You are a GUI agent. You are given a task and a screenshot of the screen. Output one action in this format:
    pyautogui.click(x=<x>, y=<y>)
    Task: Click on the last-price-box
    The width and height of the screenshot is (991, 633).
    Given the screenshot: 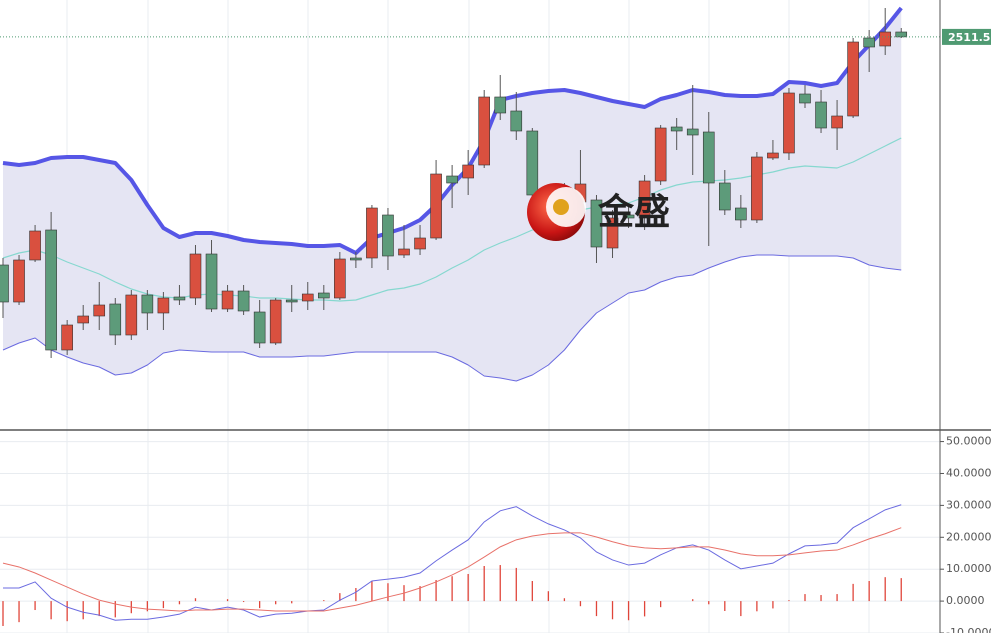 What is the action you would take?
    pyautogui.click(x=966, y=36)
    